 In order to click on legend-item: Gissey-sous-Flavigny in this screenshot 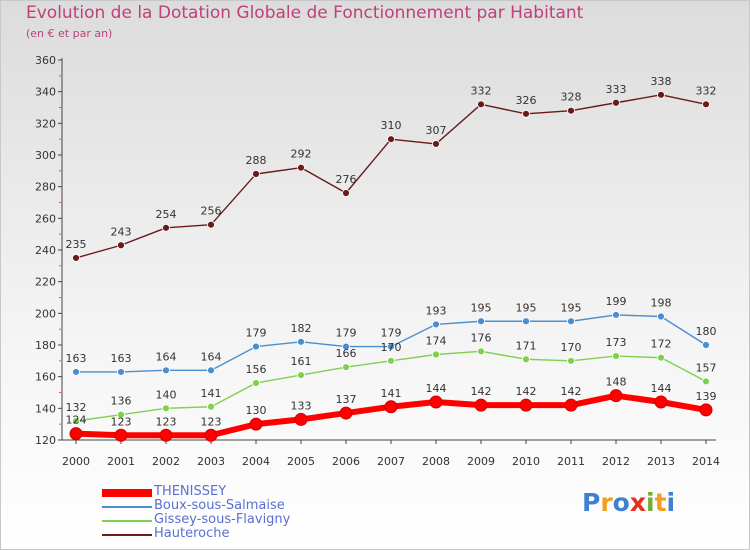, I will do `click(232, 520)`.